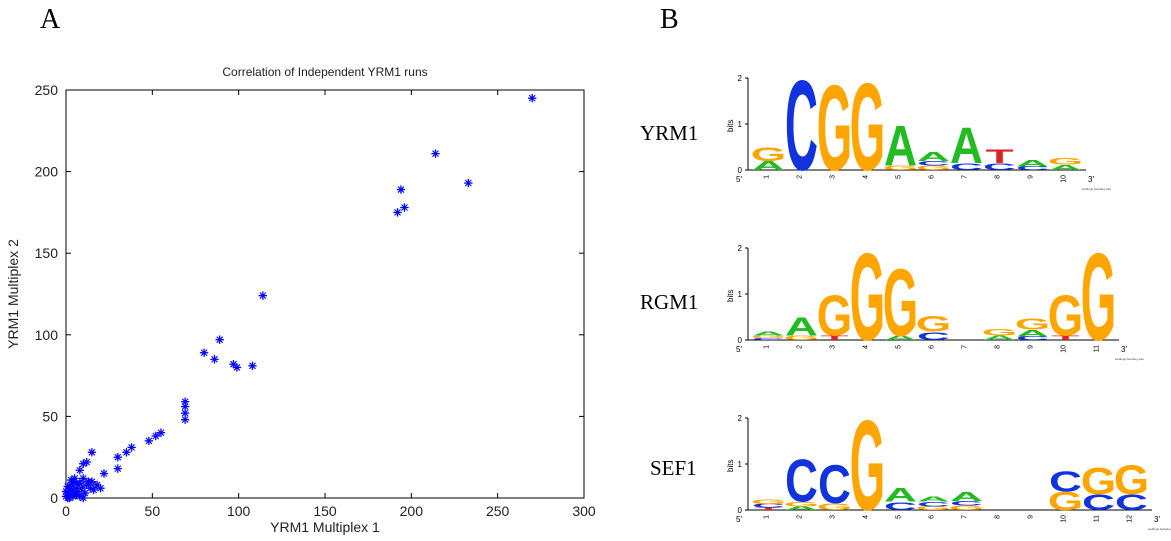 The width and height of the screenshot is (1171, 541). What do you see at coordinates (673, 468) in the screenshot?
I see `motif-label-sef1: SEF1` at bounding box center [673, 468].